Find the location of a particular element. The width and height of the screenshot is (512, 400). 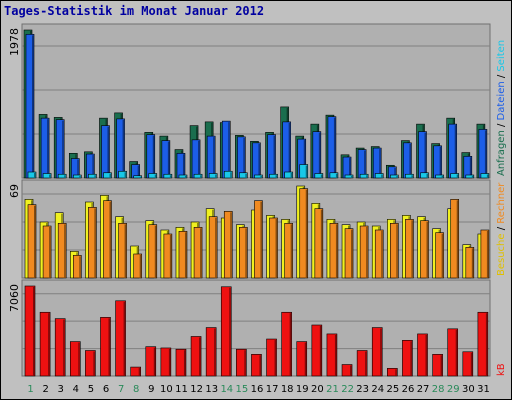

bar-kb-day-12-shade is located at coordinates (200, 356).